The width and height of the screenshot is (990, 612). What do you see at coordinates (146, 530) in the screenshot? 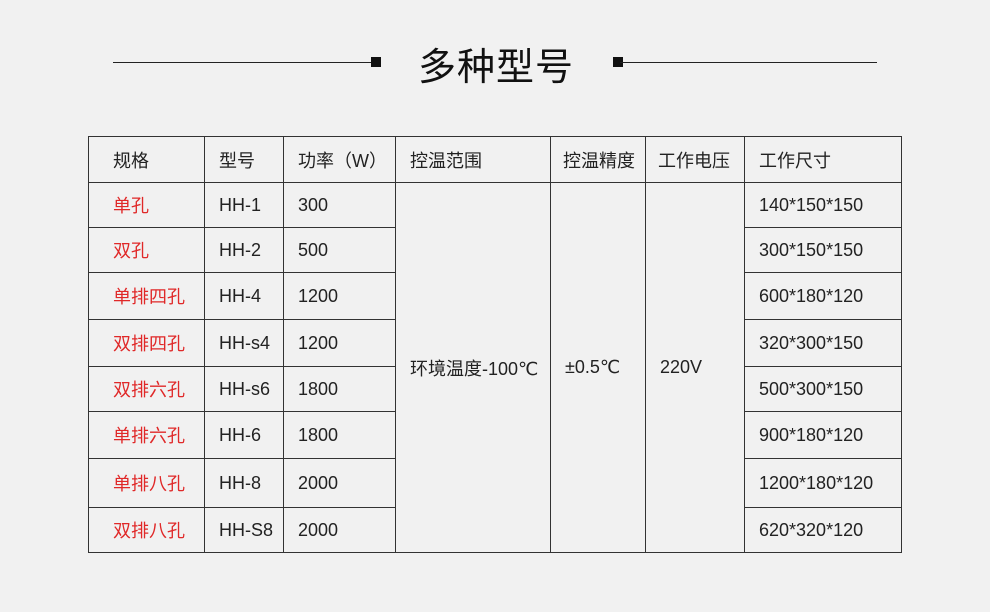
I see `cell-spec: 双排八孔` at bounding box center [146, 530].